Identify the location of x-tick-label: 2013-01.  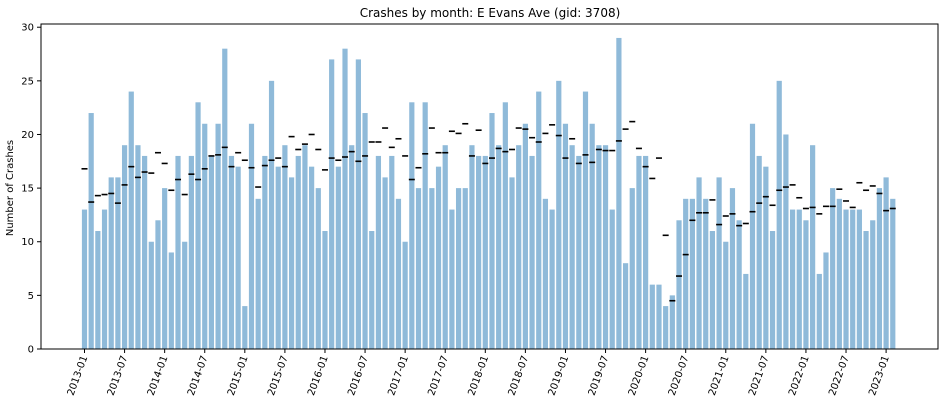
(78, 375).